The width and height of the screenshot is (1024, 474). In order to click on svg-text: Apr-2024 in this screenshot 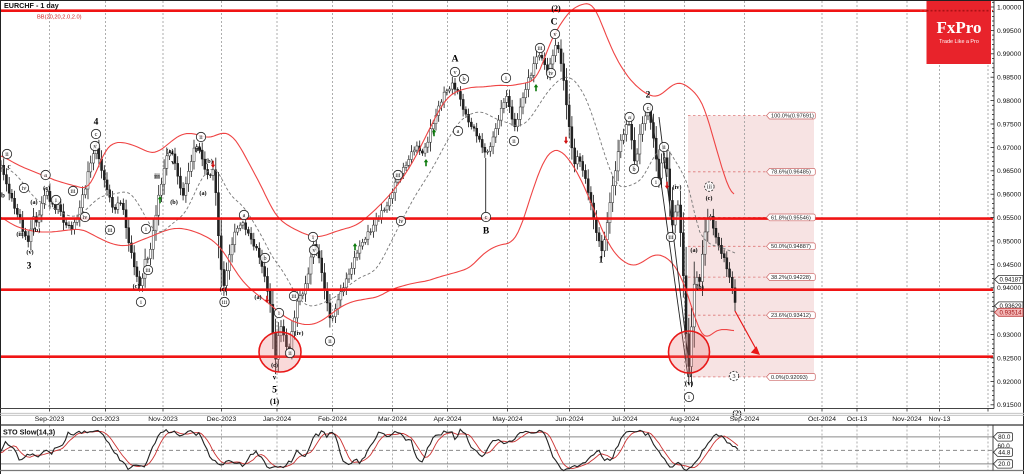, I will do `click(448, 419)`.